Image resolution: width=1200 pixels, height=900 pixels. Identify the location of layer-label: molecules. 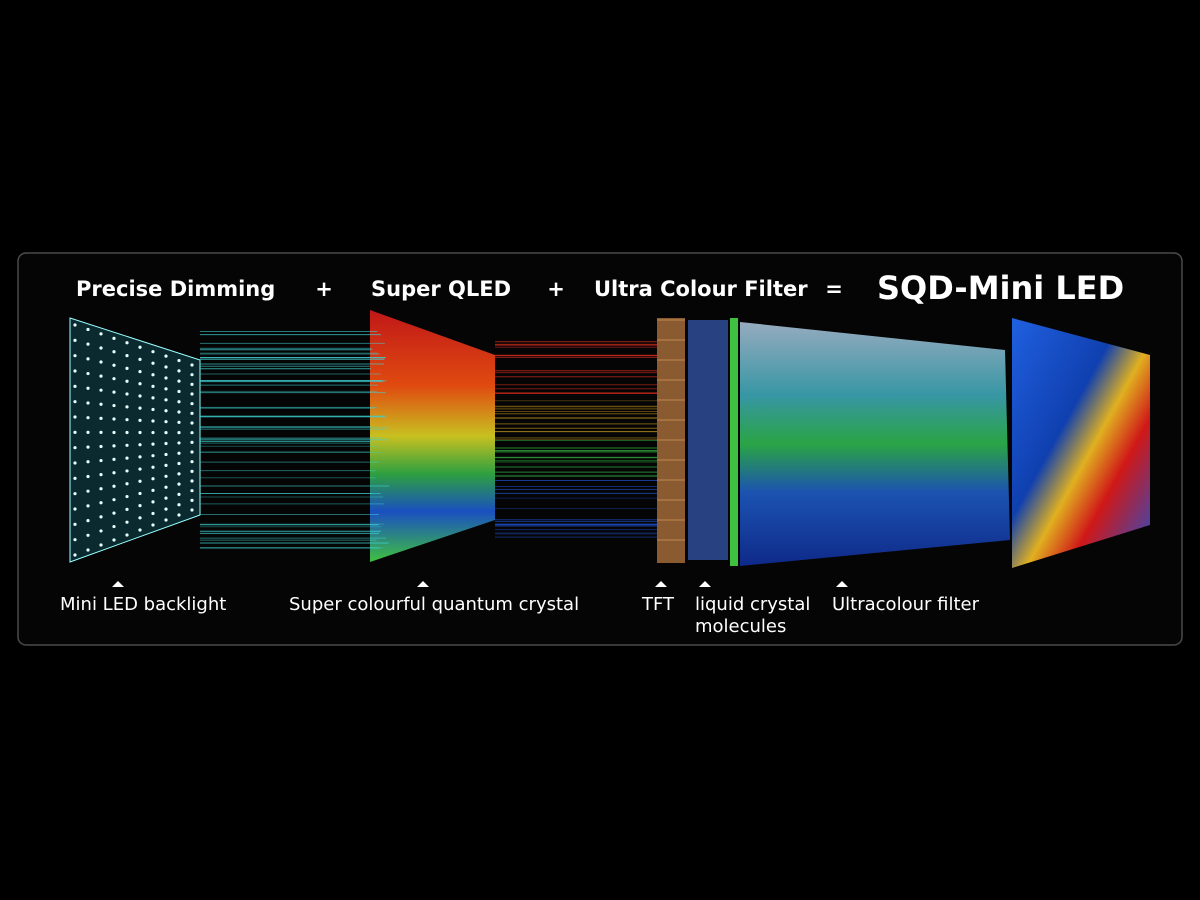
(740, 626).